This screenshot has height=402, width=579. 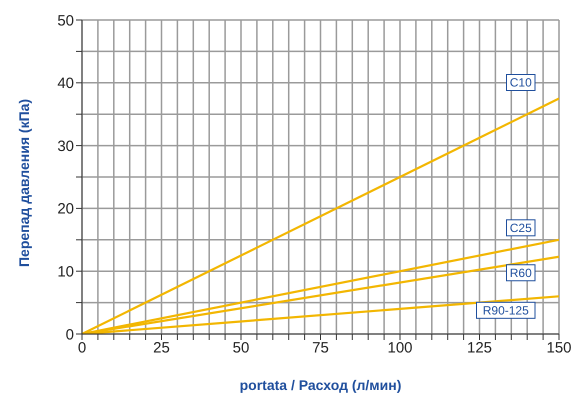 What do you see at coordinates (70, 335) in the screenshot?
I see `y-tick-label: 0` at bounding box center [70, 335].